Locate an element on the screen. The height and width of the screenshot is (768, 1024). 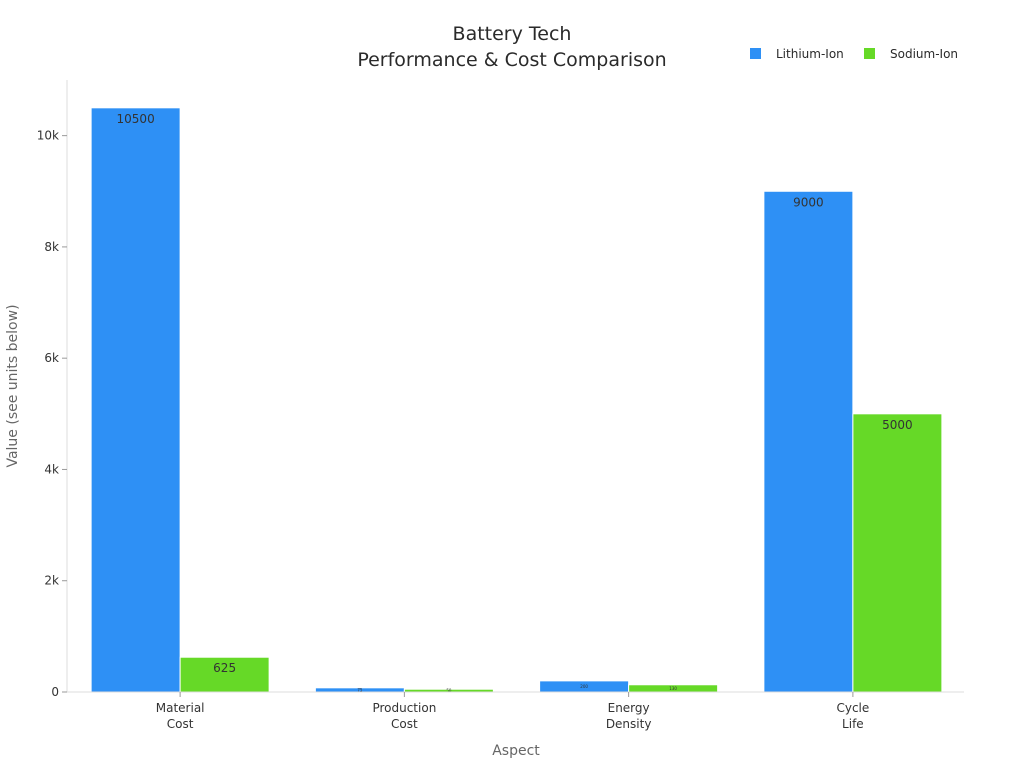
data-label: 10500 is located at coordinates (136, 119).